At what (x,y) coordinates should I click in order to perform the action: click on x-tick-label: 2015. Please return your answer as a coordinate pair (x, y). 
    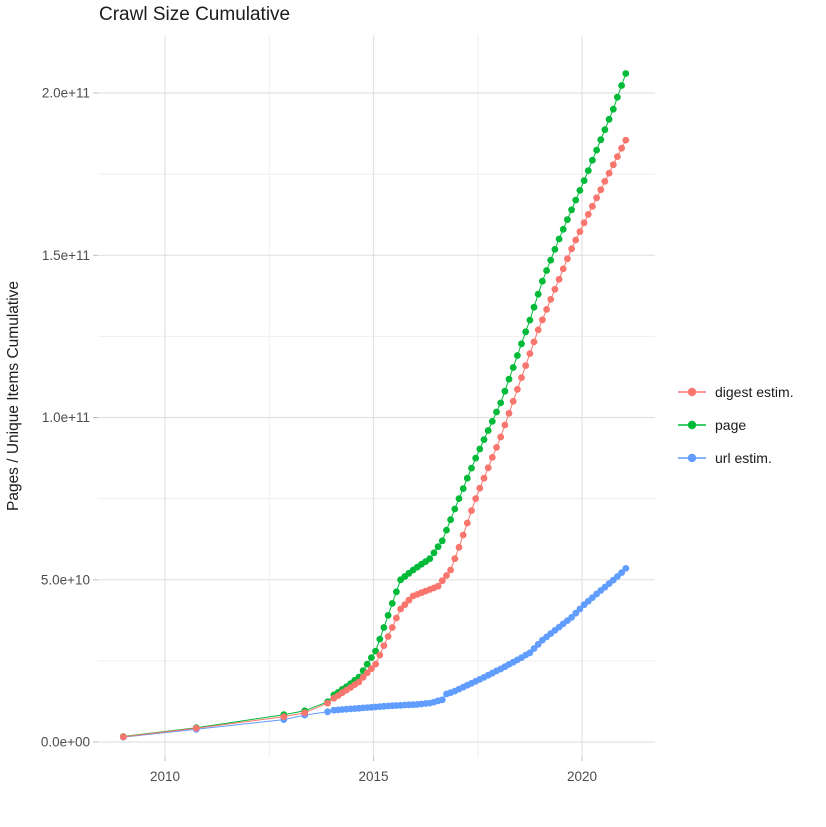
    Looking at the image, I should click on (373, 776).